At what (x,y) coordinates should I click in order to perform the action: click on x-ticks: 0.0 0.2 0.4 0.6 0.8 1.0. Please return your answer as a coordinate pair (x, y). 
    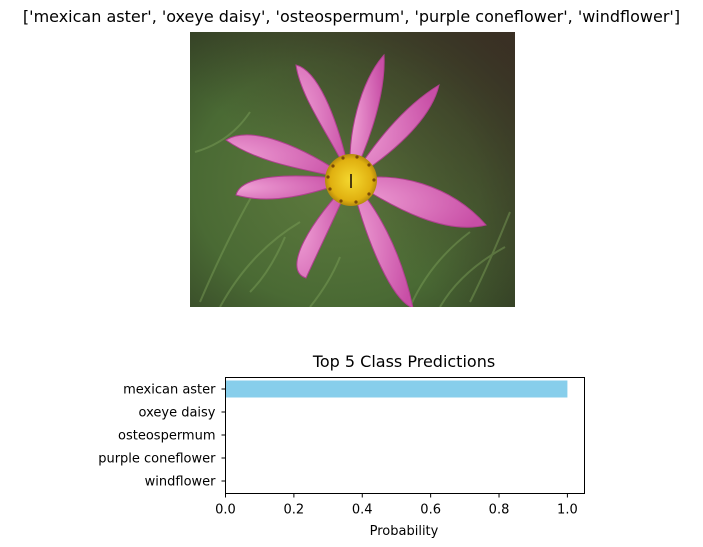
    Looking at the image, I should click on (396, 505).